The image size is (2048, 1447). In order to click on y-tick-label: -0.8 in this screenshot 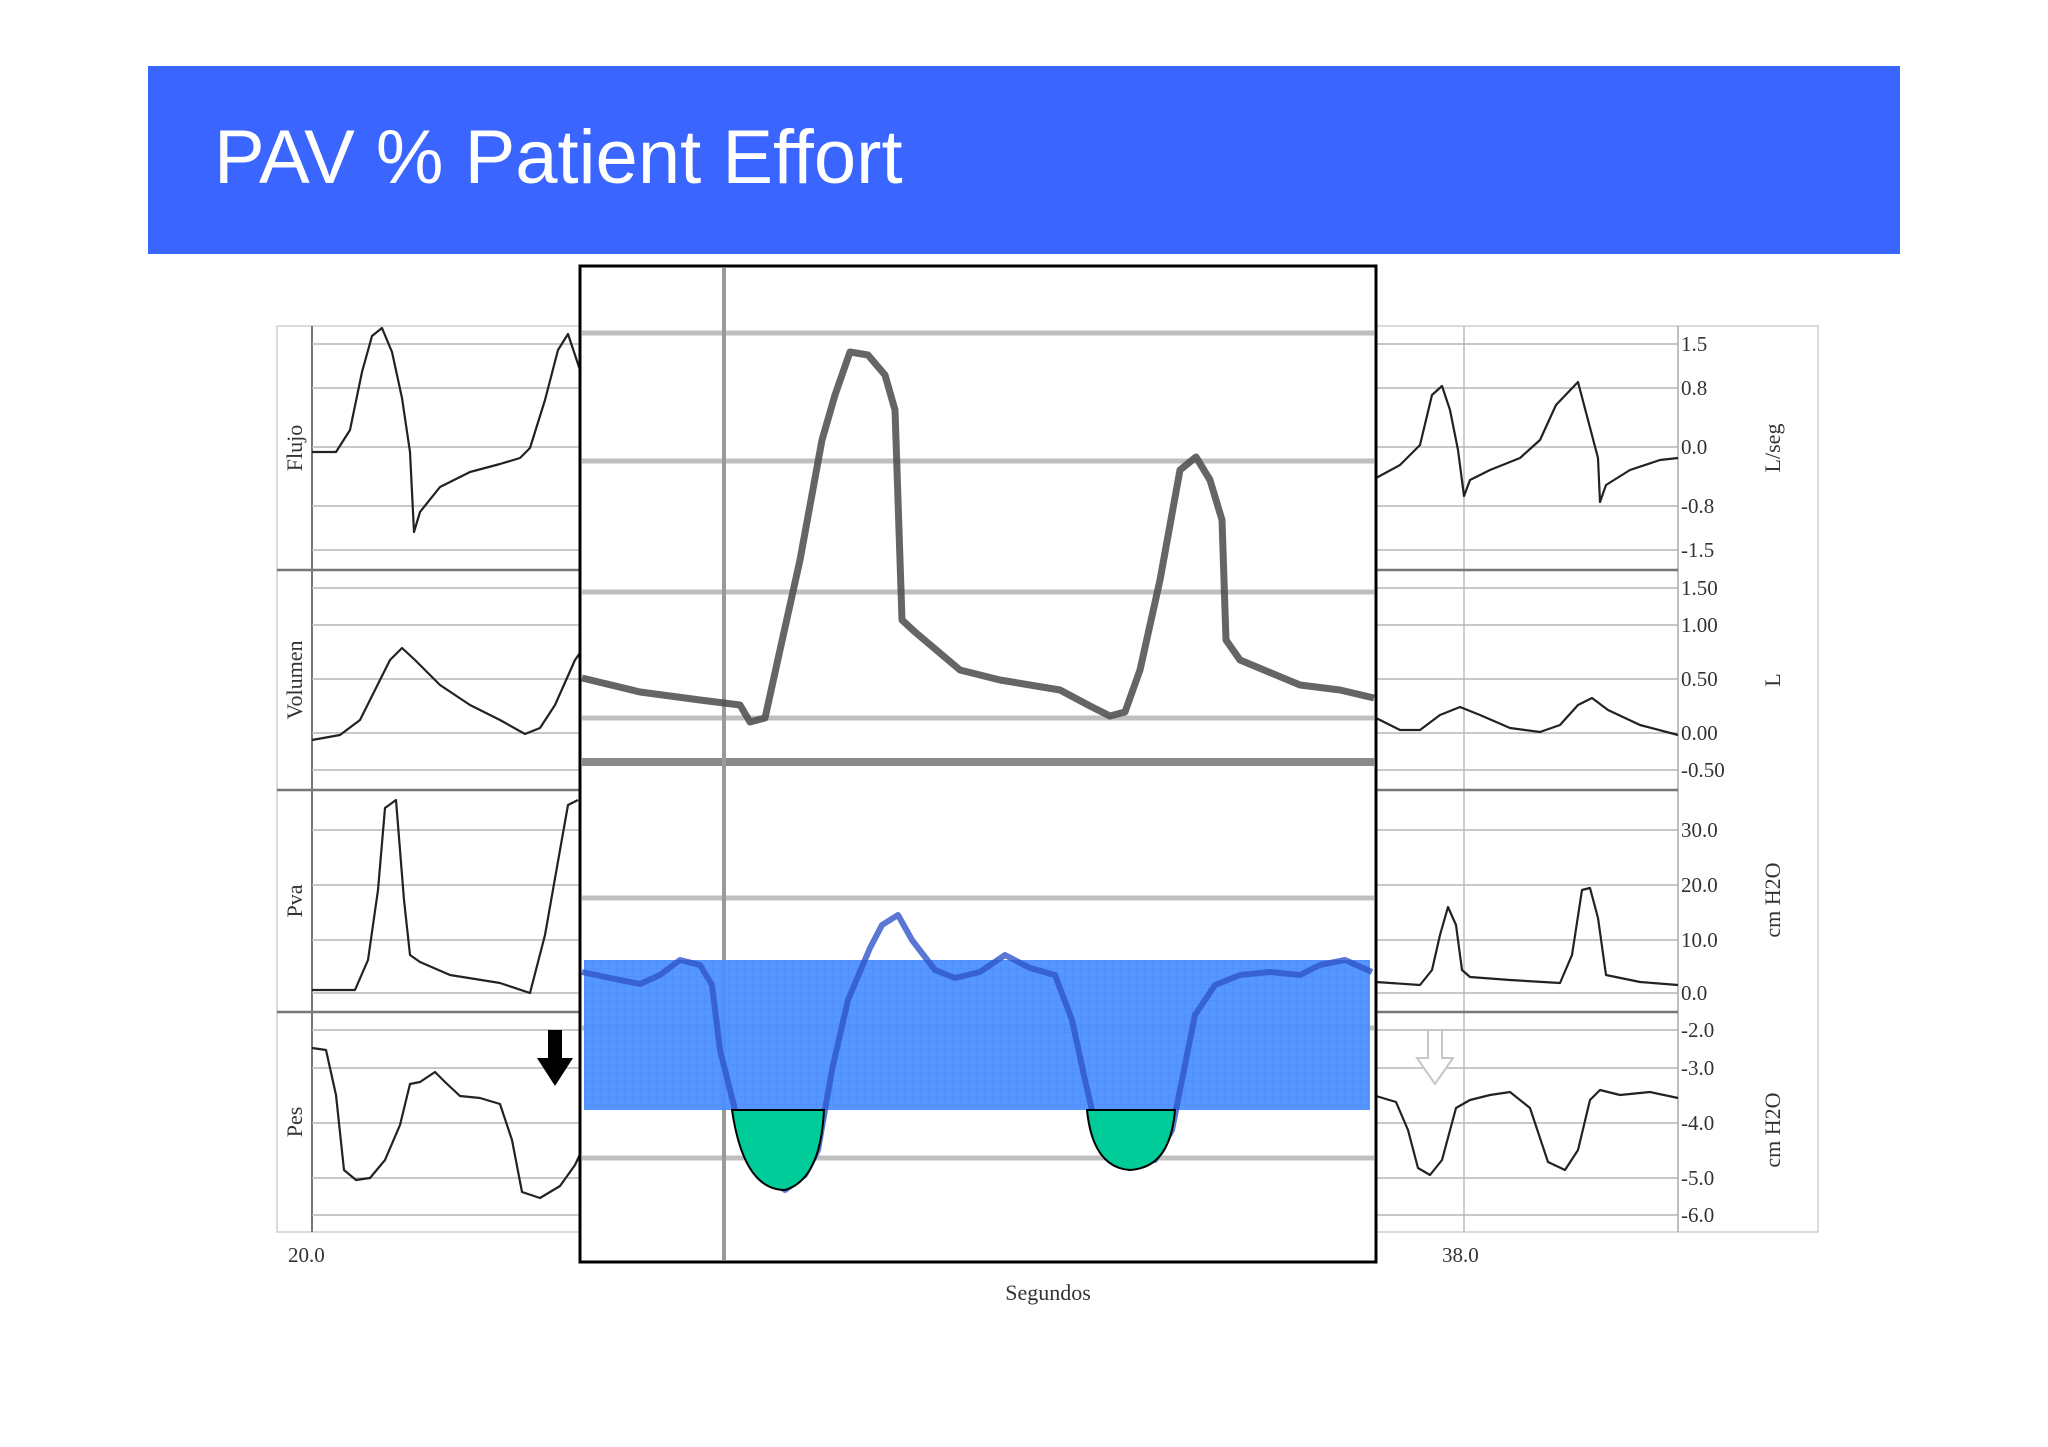, I will do `click(1697, 506)`.